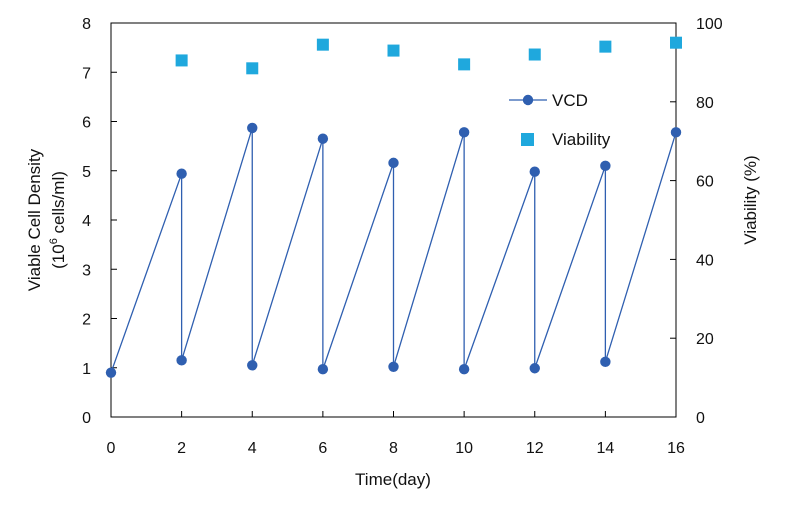 This screenshot has width=787, height=507. I want to click on y-tick-label: 1, so click(86, 369).